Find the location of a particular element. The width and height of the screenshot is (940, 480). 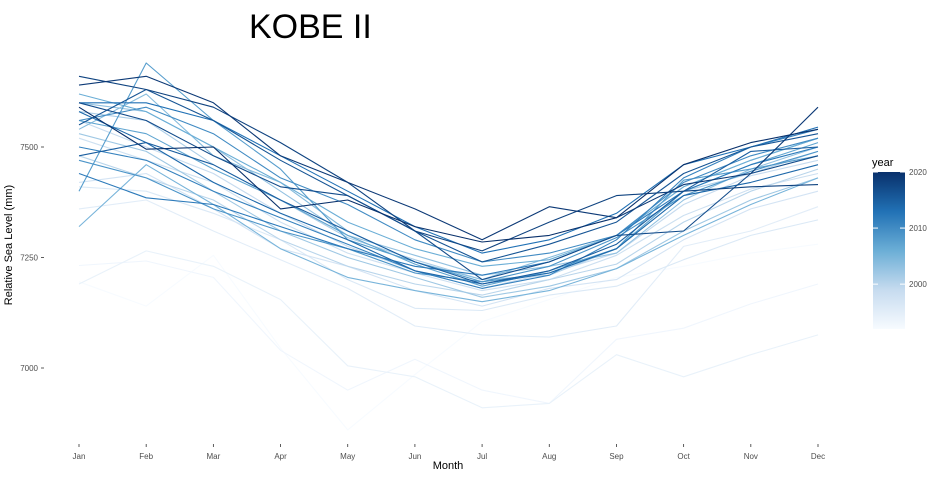

x-tick-label-aug: Aug is located at coordinates (549, 456).